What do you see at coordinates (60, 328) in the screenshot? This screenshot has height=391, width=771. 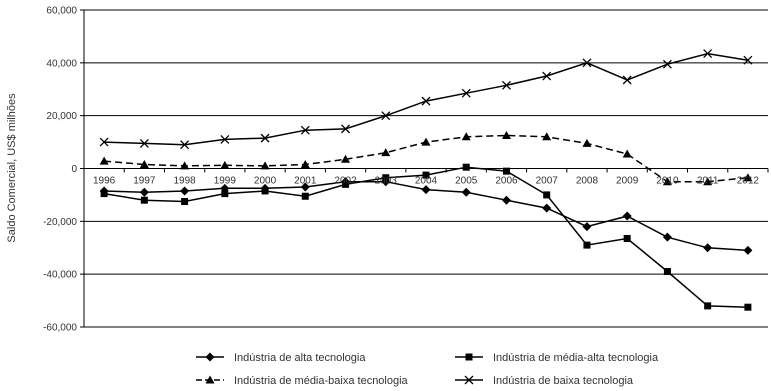 I see `y-tick-label: -60,000` at bounding box center [60, 328].